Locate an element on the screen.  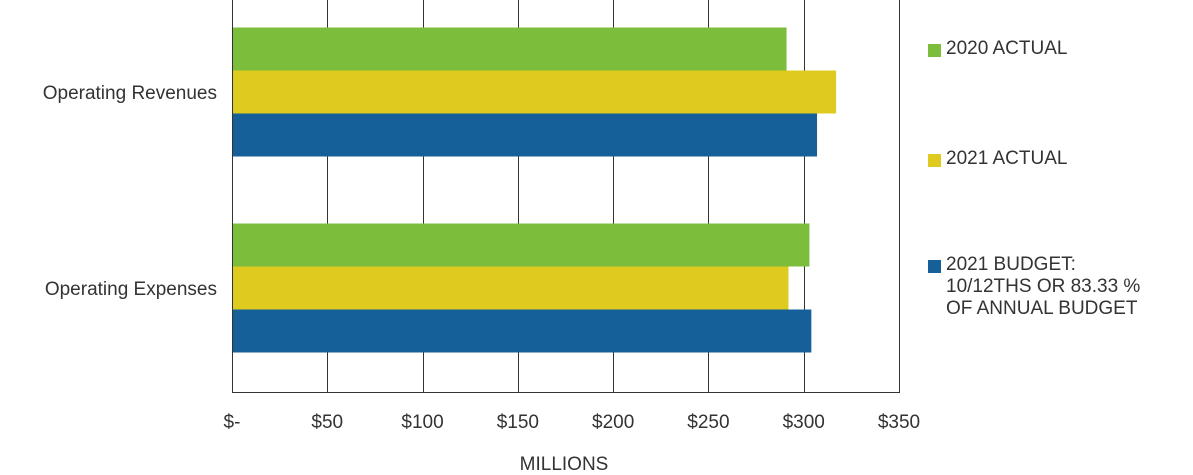
x-tick-labels: $- $50 $100 $150 $200 $250 $300 $350 is located at coordinates (572, 422).